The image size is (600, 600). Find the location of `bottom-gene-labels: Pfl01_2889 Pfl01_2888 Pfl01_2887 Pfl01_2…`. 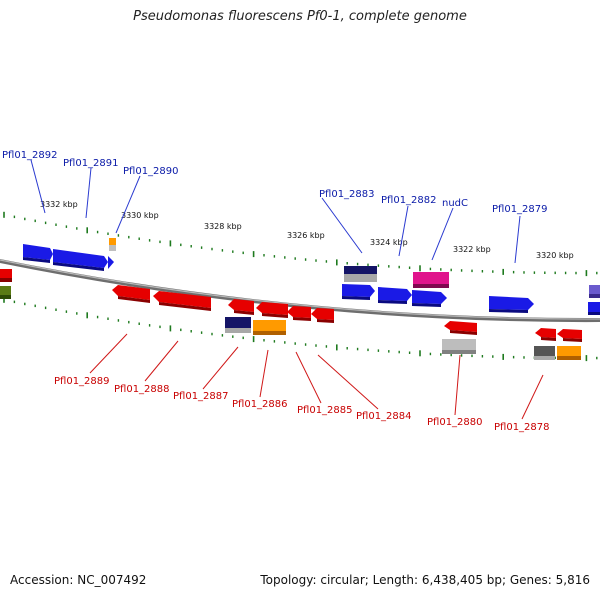

bottom-gene-labels: Pfl01_2889 Pfl01_2888 Pfl01_2887 Pfl01_2… is located at coordinates (302, 404).